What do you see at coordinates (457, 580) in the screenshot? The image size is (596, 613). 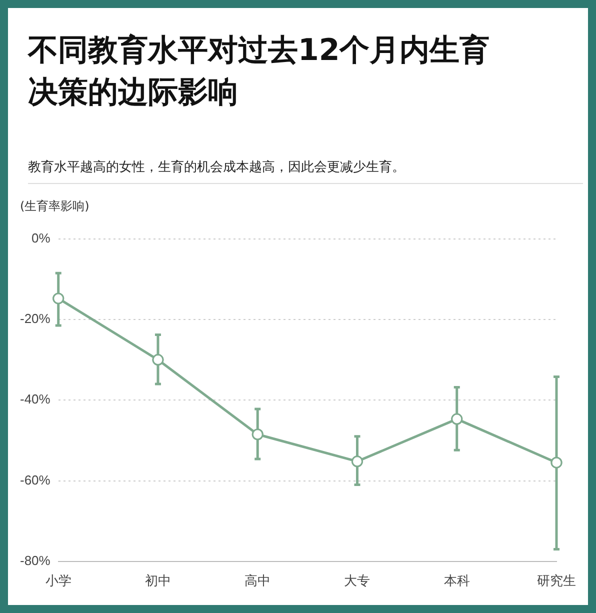 I see `x-tick-label: 本科` at bounding box center [457, 580].